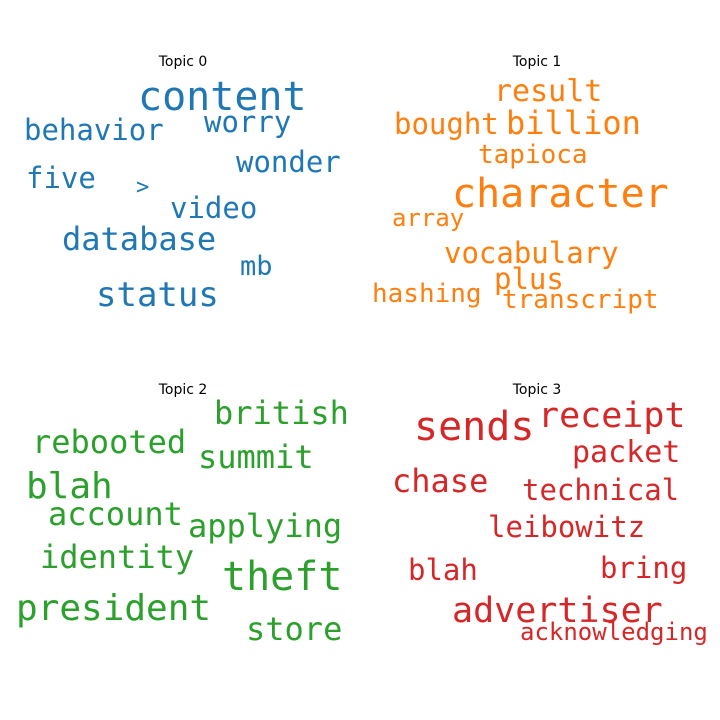 The height and width of the screenshot is (720, 720). What do you see at coordinates (531, 253) in the screenshot?
I see `word-vocabulary-mark: vocabulary` at bounding box center [531, 253].